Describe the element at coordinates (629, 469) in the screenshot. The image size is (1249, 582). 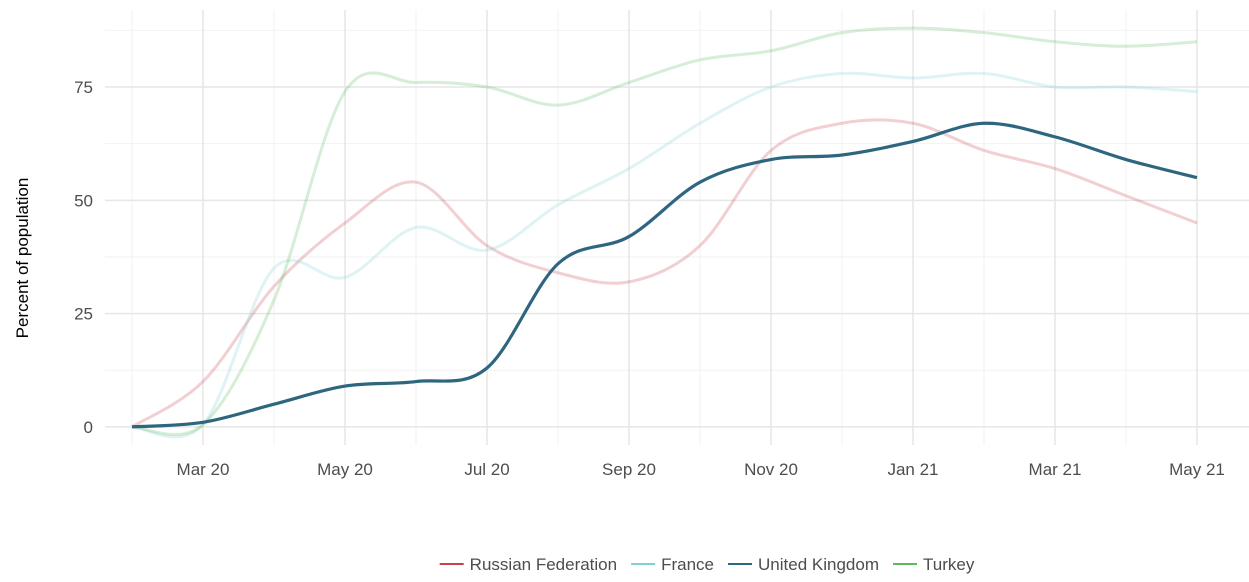
I see `x-tick-label: Sep 20` at that location.